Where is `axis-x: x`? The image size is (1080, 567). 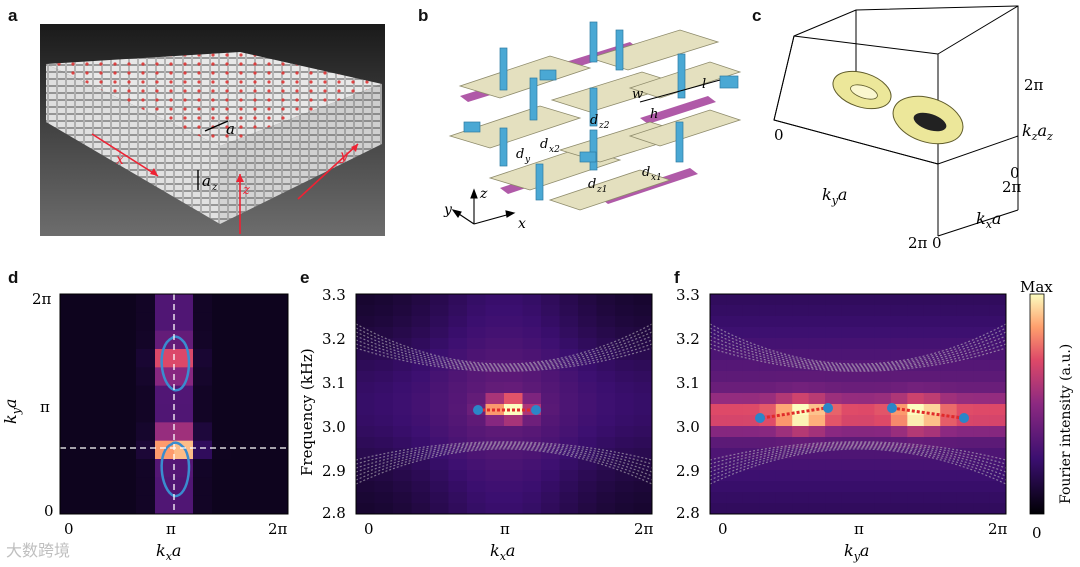 axis-x: x is located at coordinates (522, 224).